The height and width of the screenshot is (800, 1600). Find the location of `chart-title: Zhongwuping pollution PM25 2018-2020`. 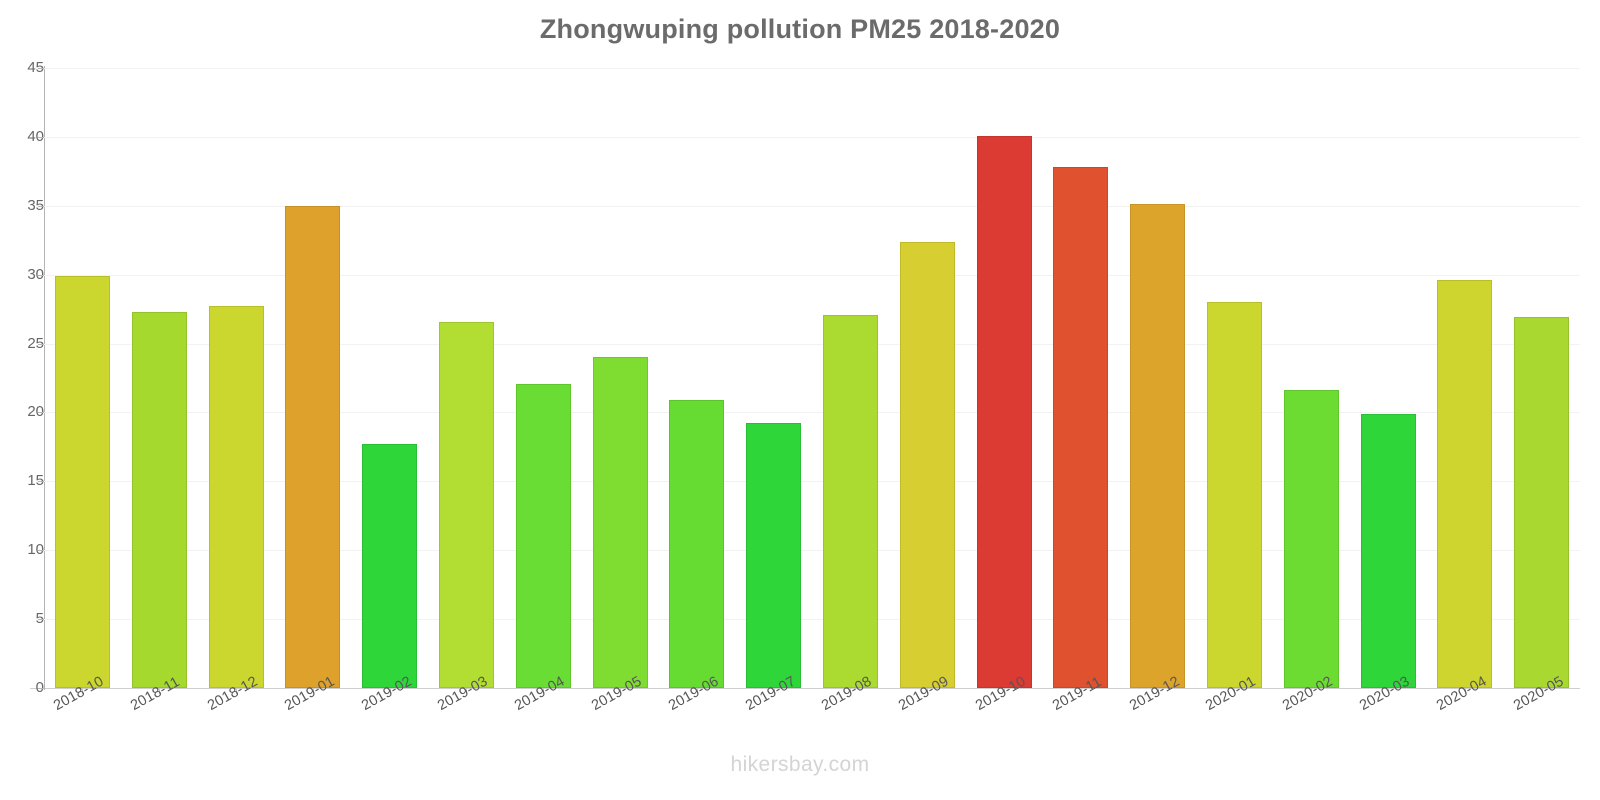

chart-title: Zhongwuping pollution PM25 2018-2020 is located at coordinates (800, 29).